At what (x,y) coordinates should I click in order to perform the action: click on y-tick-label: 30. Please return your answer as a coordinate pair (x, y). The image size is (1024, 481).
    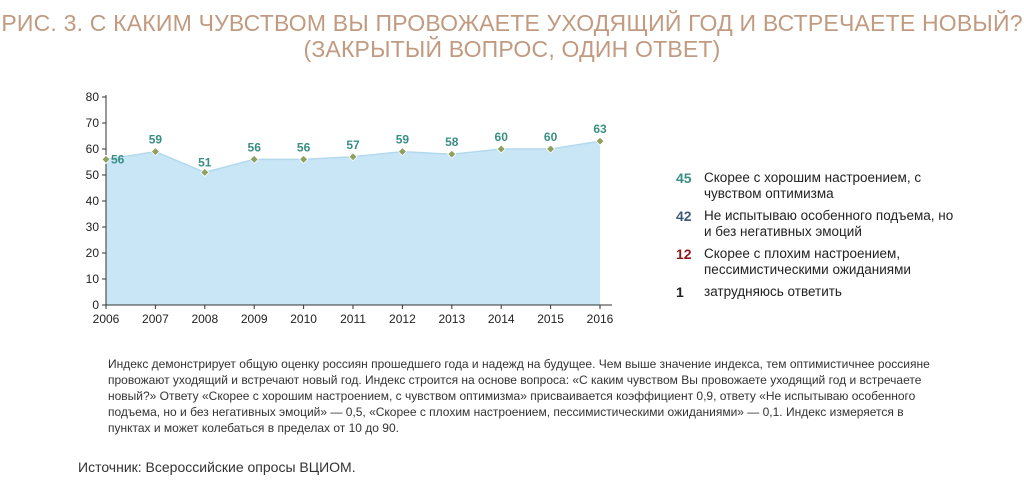
    Looking at the image, I should click on (93, 227).